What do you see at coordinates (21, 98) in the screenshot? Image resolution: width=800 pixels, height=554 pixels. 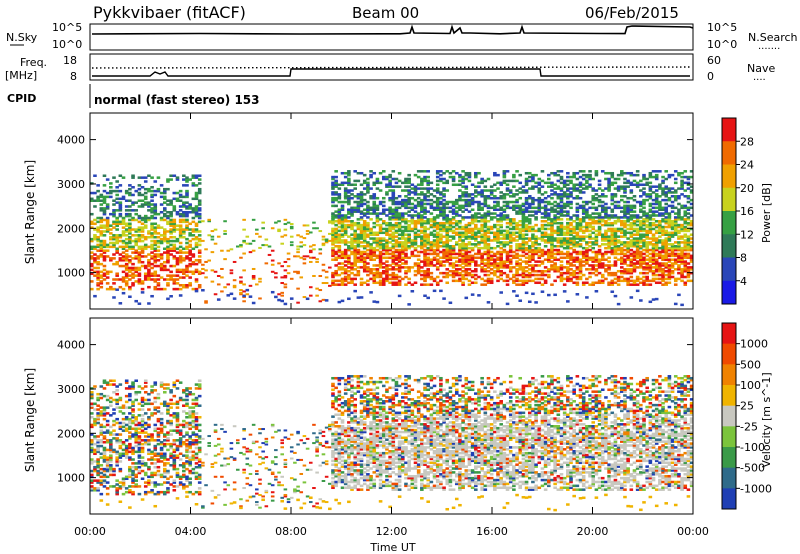 I see `cpid-label: CPID` at bounding box center [21, 98].